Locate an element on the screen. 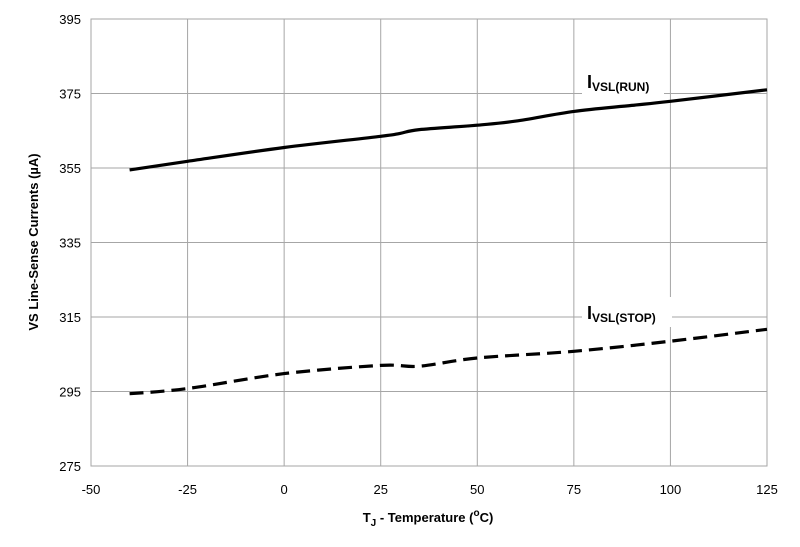 This screenshot has height=547, width=800. series-label-run: IVSL(RUN) is located at coordinates (618, 83).